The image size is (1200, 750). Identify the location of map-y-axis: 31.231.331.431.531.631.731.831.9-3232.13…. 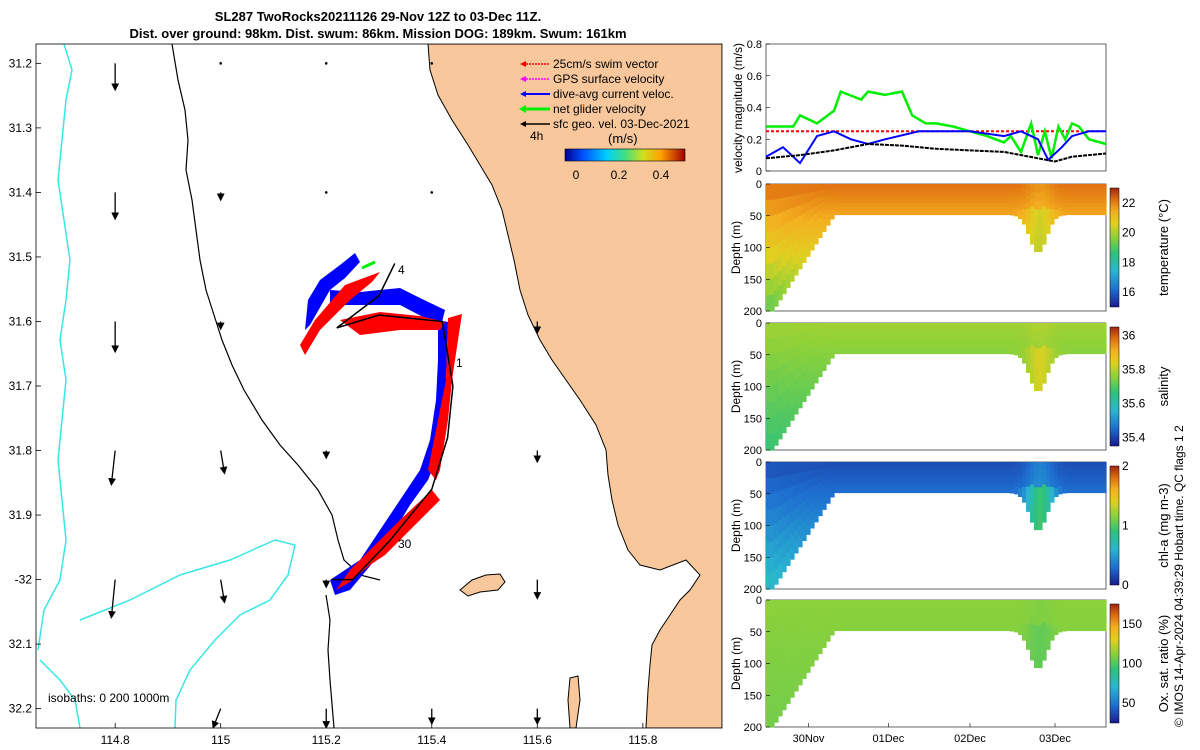
(25, 386).